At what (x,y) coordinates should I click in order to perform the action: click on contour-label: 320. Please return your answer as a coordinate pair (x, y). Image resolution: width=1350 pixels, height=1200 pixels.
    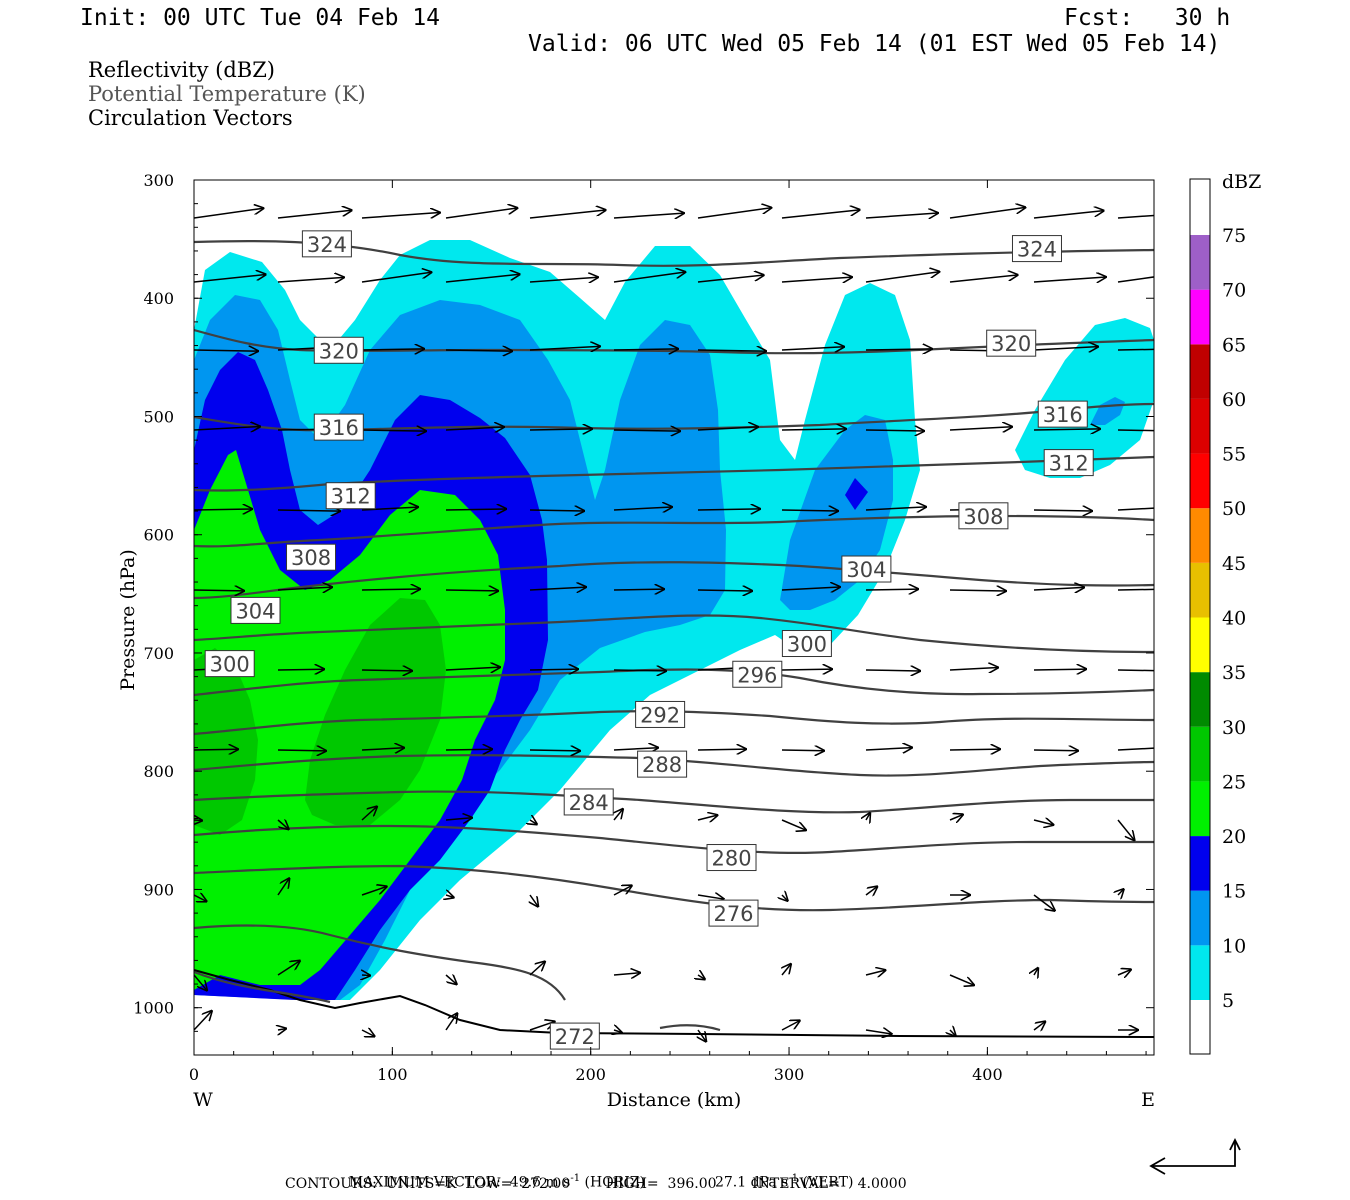
    Looking at the image, I should click on (339, 351).